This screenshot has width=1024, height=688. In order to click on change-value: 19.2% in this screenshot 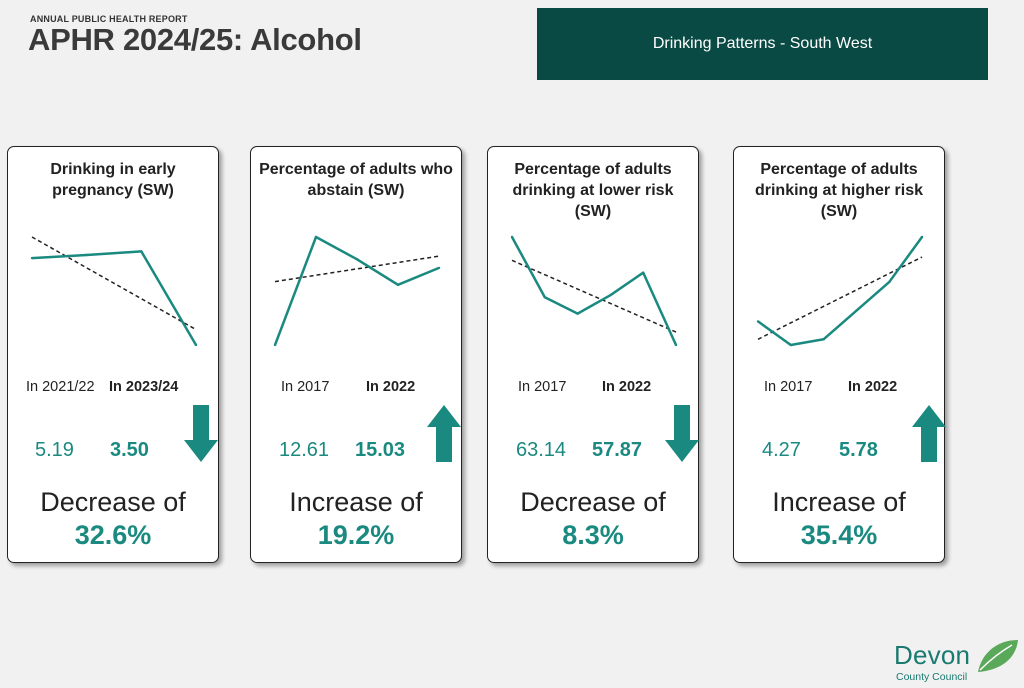, I will do `click(356, 535)`.